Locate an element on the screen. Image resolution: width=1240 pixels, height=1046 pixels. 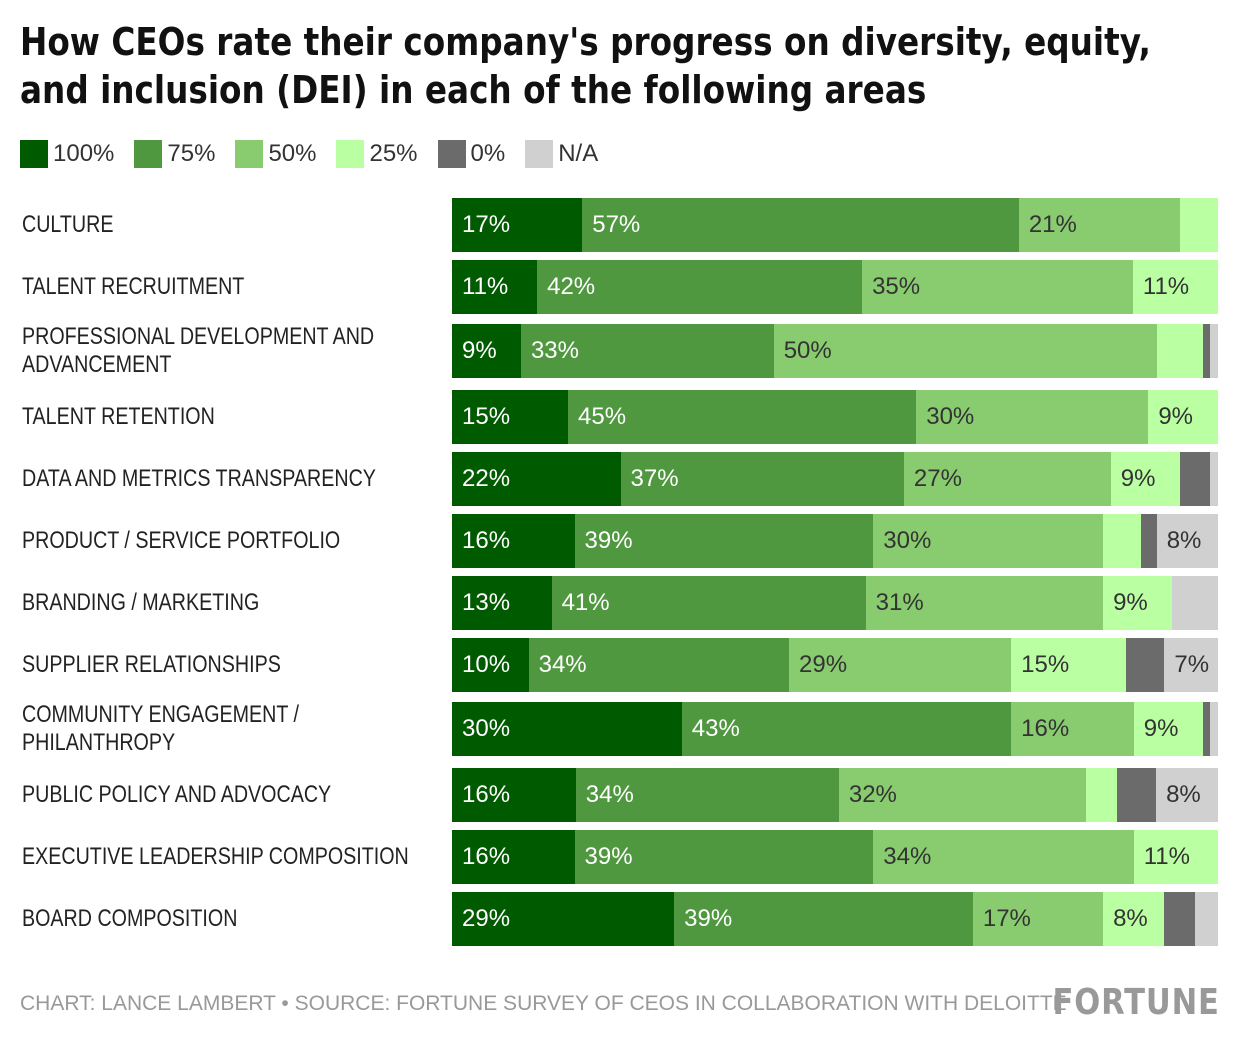
data-label: 27% is located at coordinates (937, 478).